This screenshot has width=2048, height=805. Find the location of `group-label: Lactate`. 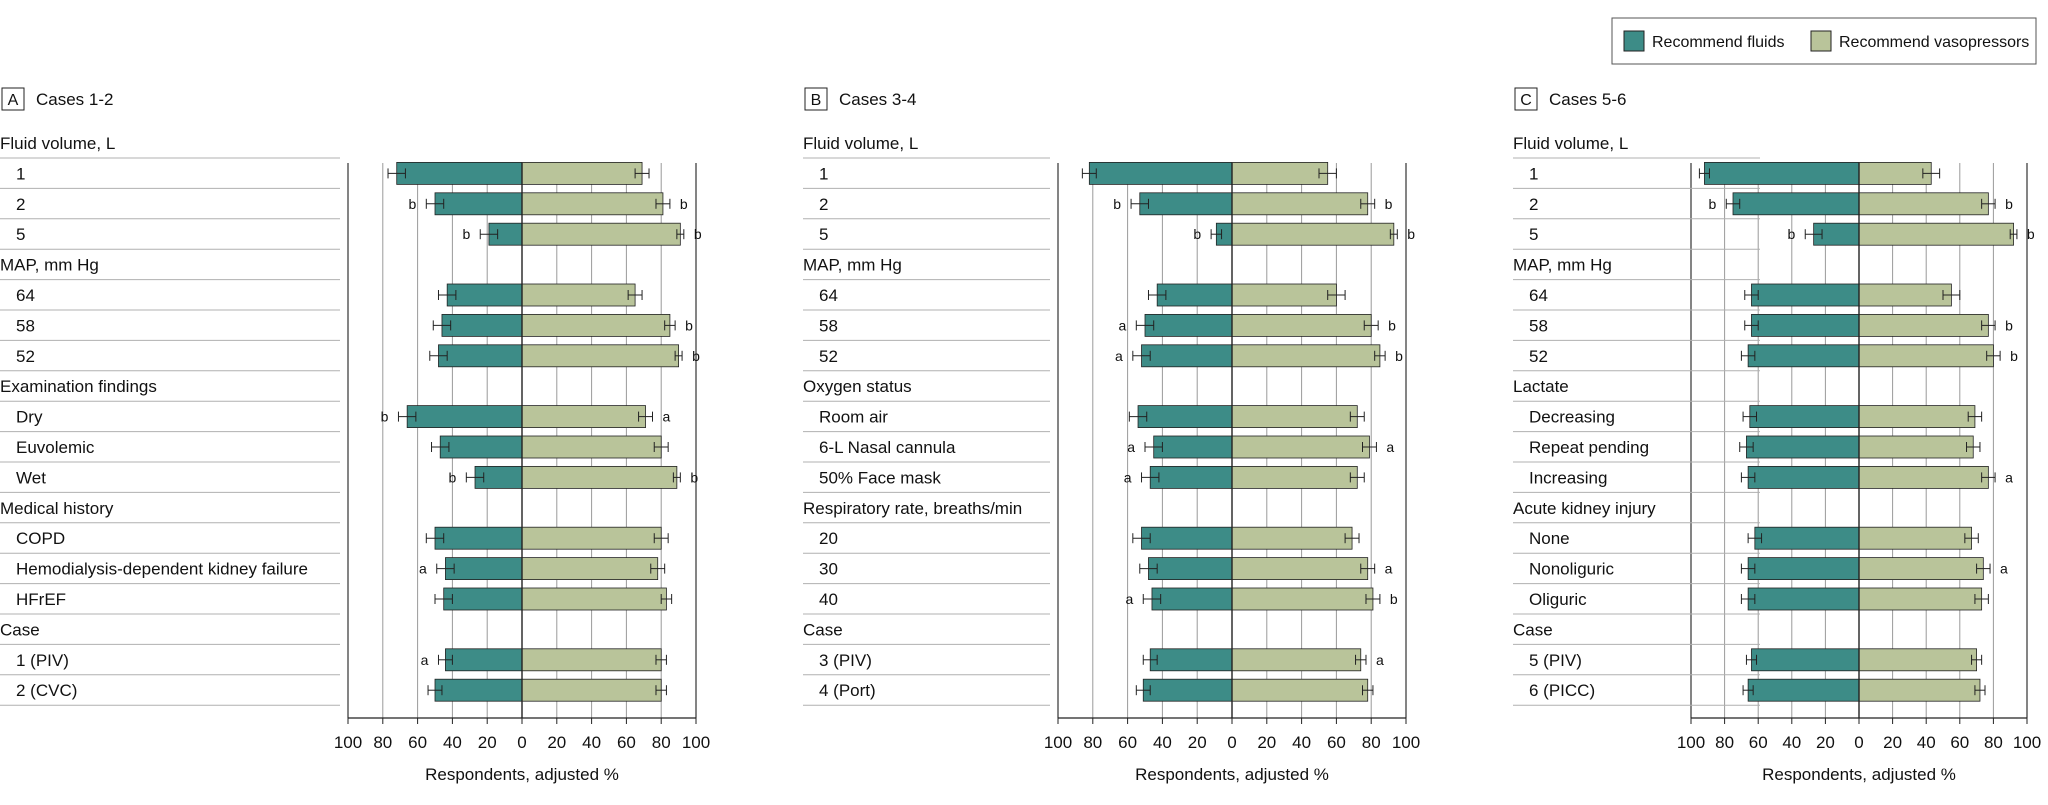

group-label: Lactate is located at coordinates (1541, 386).